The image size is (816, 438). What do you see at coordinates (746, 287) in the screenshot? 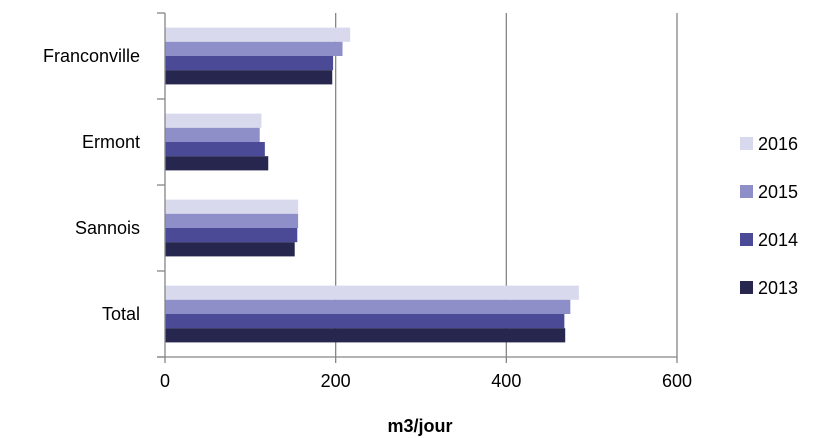
I see `legend-swatch-2013` at bounding box center [746, 287].